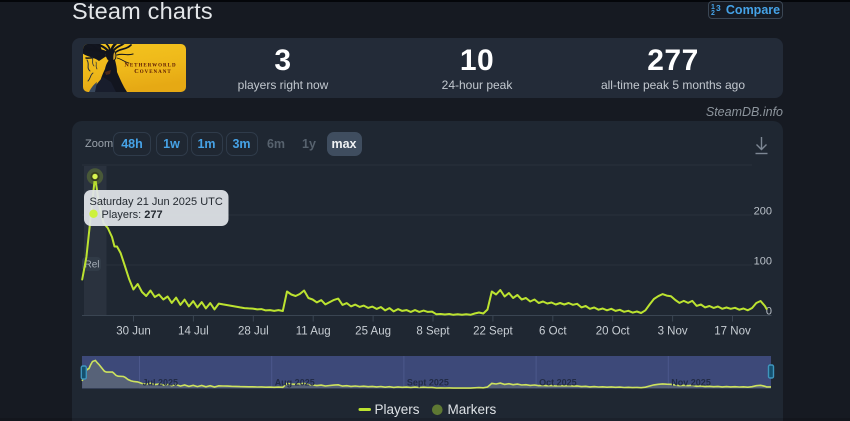 The image size is (850, 421). What do you see at coordinates (713, 7) in the screenshot?
I see `svg-text: 1` at bounding box center [713, 7].